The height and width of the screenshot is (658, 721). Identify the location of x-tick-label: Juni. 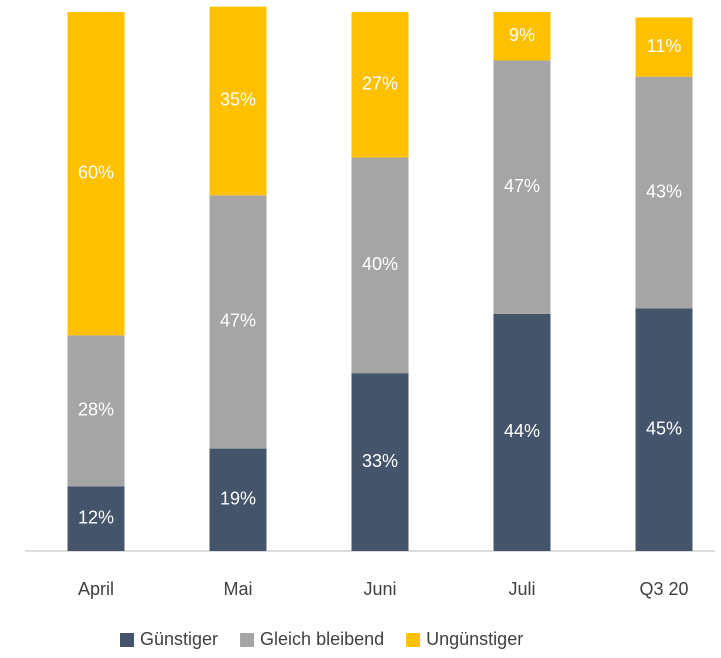
(379, 589).